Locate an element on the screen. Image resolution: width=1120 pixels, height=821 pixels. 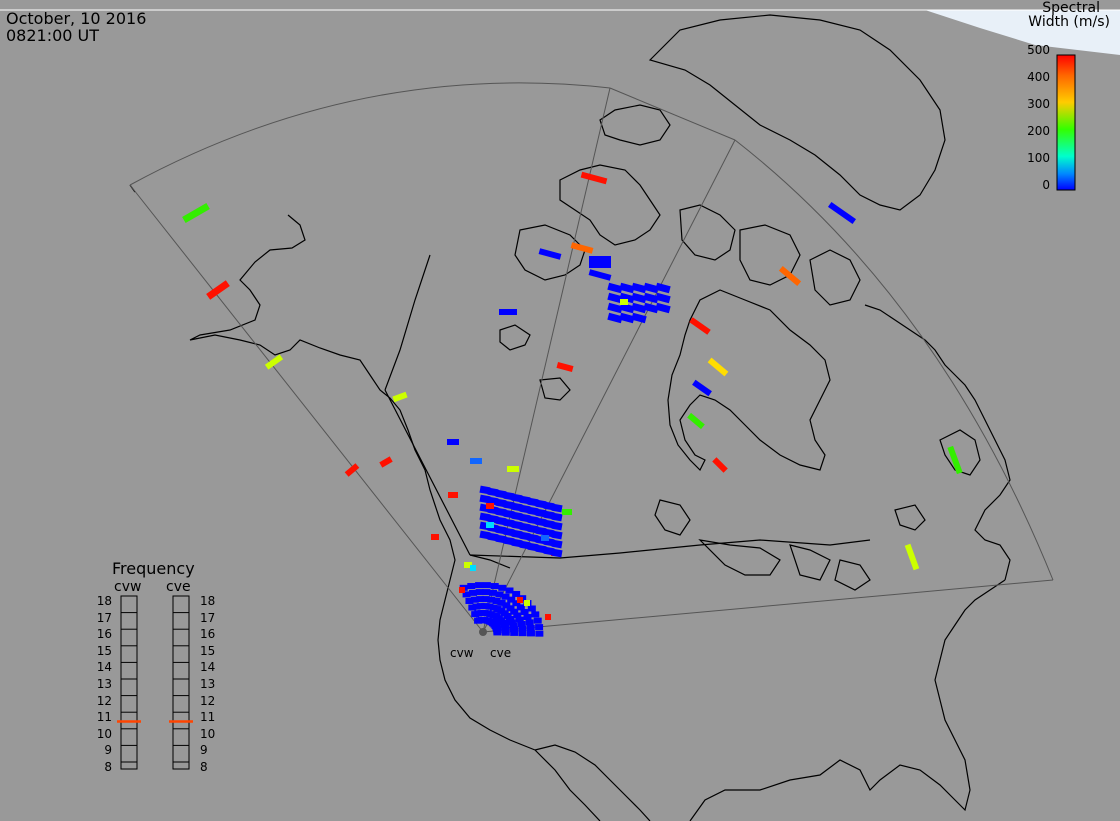
colorbar-title-line2: Width (m/s) is located at coordinates (1069, 22).